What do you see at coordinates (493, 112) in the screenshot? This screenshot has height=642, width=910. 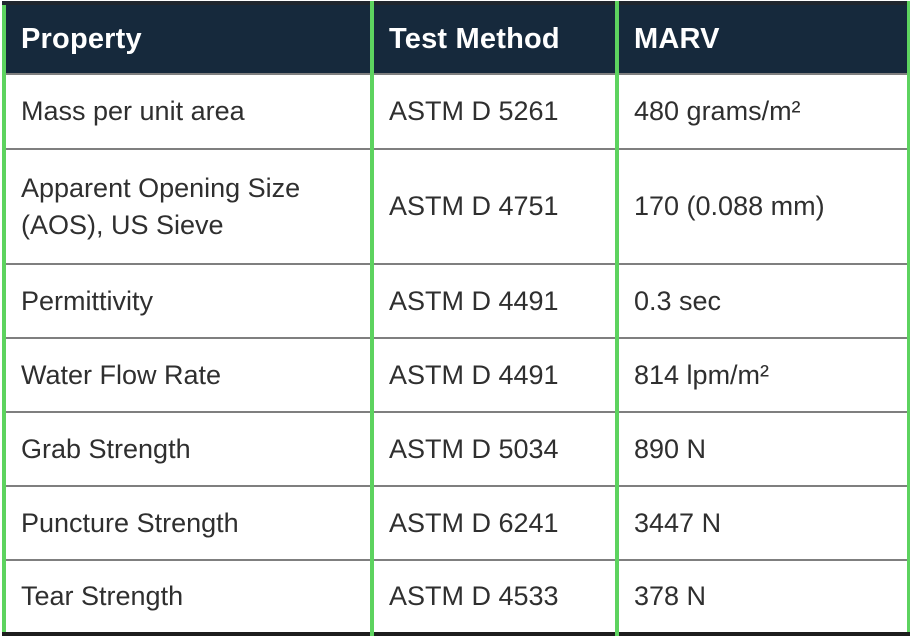 I see `cell-test-method: ASTM D 5261` at bounding box center [493, 112].